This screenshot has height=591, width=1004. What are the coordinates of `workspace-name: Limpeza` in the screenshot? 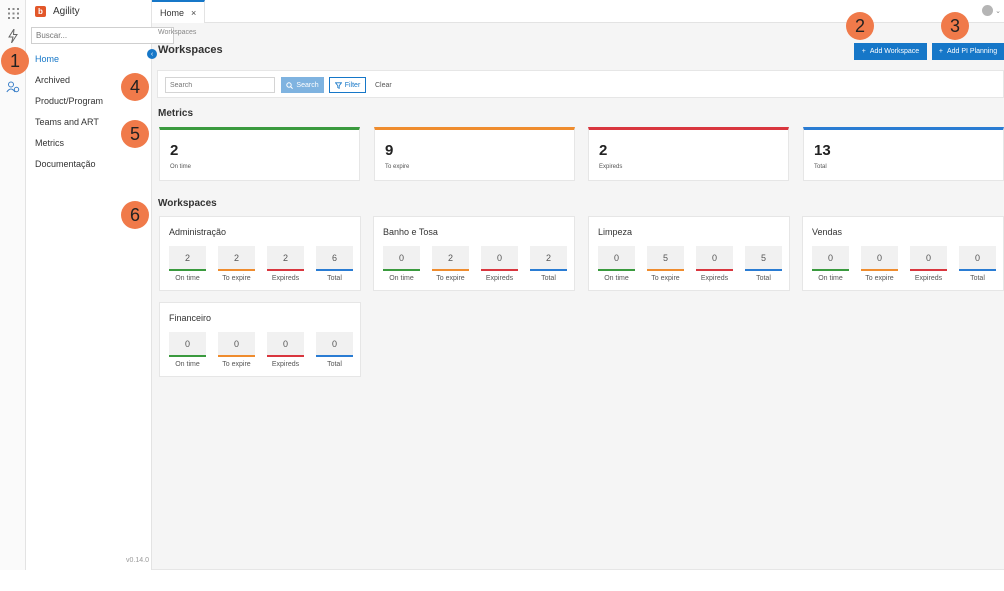 It's located at (615, 232).